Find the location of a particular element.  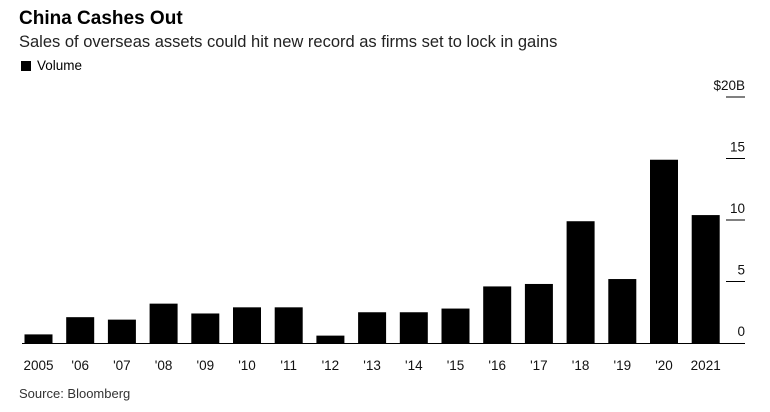

x-tick-label: '13 is located at coordinates (372, 365).